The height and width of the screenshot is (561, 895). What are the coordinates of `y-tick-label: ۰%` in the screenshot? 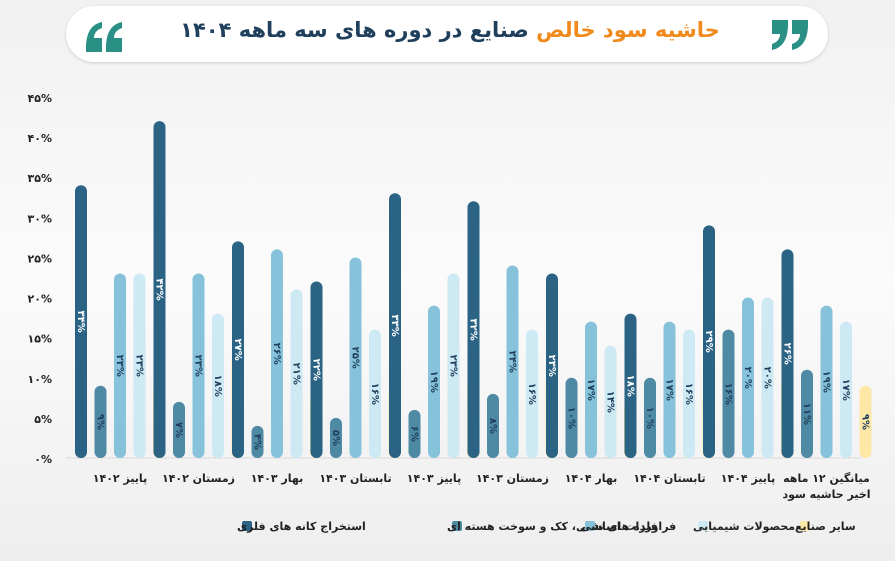 It's located at (43, 459).